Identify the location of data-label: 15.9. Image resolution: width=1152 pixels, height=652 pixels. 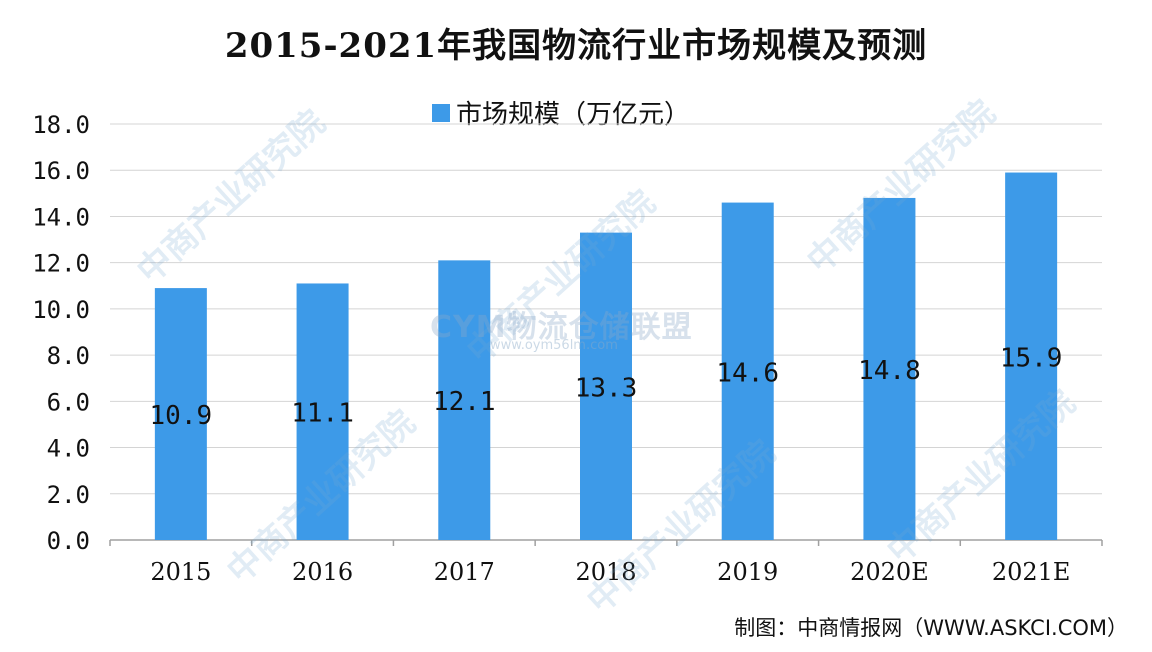
(1031, 358).